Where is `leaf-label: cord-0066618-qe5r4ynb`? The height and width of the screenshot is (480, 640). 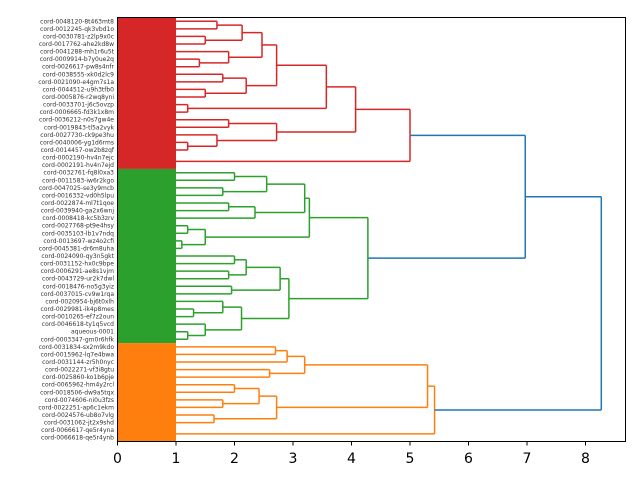 leaf-label: cord-0066618-qe5r4ynb is located at coordinates (77, 438).